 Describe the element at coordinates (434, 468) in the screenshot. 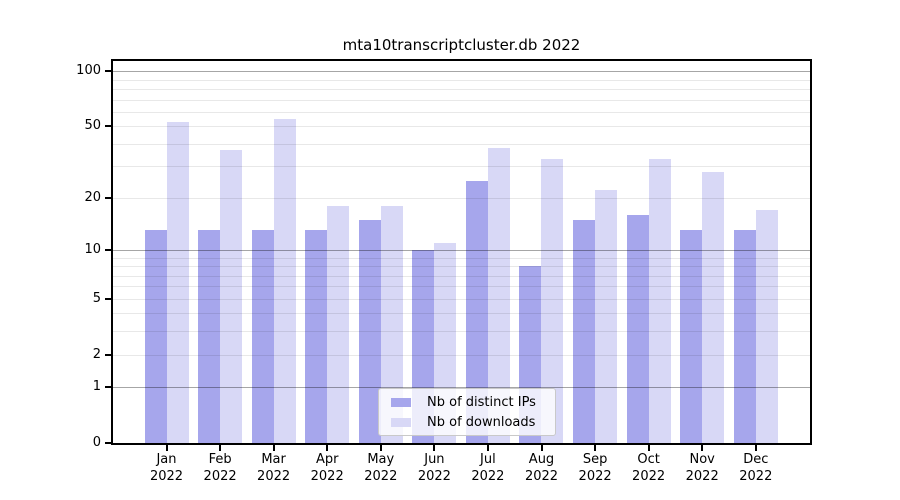

I see `x-tick-label-jun: Jun 2022` at that location.